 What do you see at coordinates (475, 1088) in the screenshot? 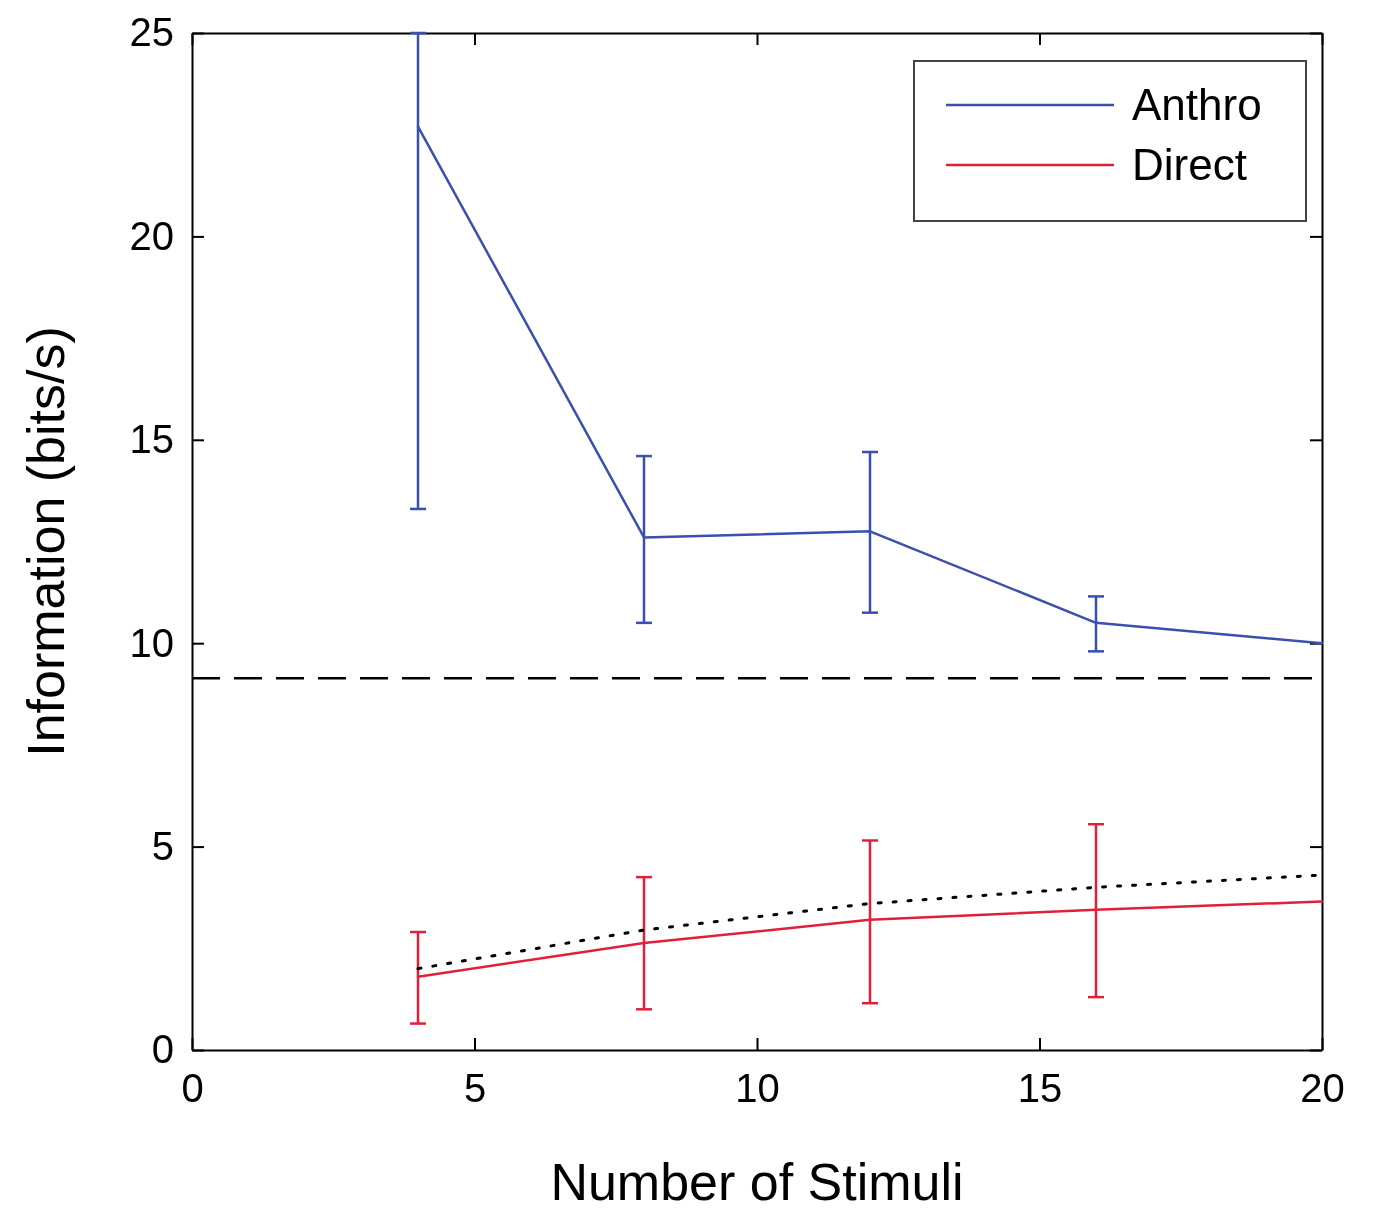
I see `x-tick-label: 5` at bounding box center [475, 1088].